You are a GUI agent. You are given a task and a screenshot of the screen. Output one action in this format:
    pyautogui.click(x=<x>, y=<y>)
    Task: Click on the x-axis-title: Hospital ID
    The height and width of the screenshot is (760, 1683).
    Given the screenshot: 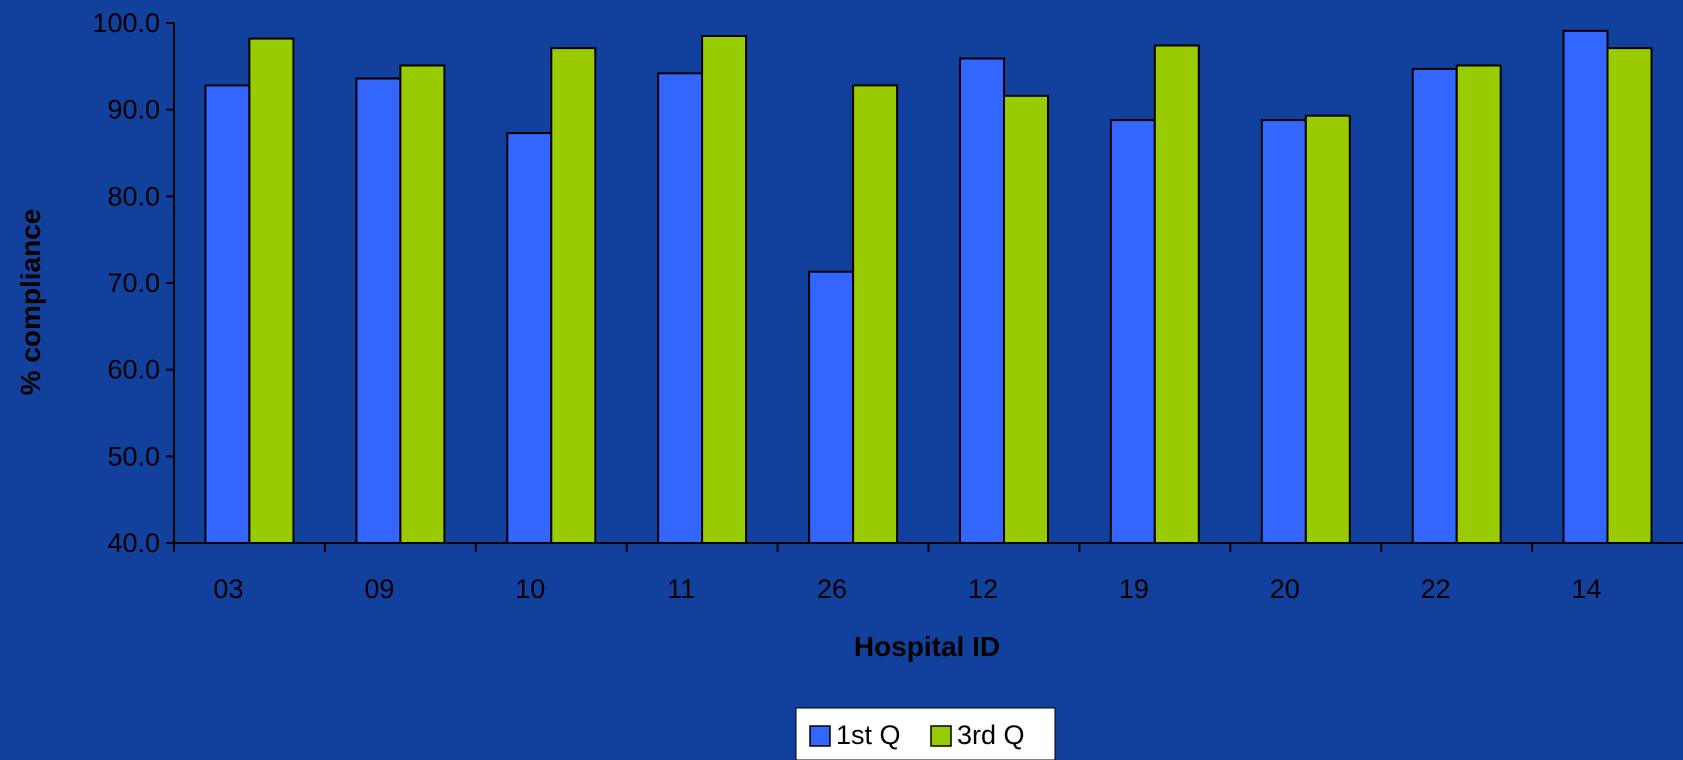 What is the action you would take?
    pyautogui.click(x=927, y=646)
    